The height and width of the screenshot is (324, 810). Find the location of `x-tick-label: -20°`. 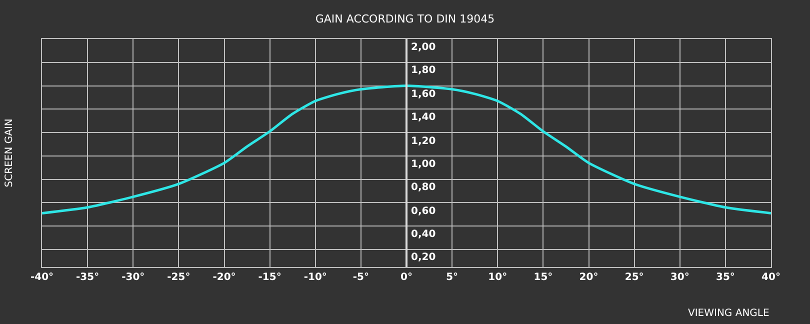

x-tick-label: -20° is located at coordinates (224, 277).